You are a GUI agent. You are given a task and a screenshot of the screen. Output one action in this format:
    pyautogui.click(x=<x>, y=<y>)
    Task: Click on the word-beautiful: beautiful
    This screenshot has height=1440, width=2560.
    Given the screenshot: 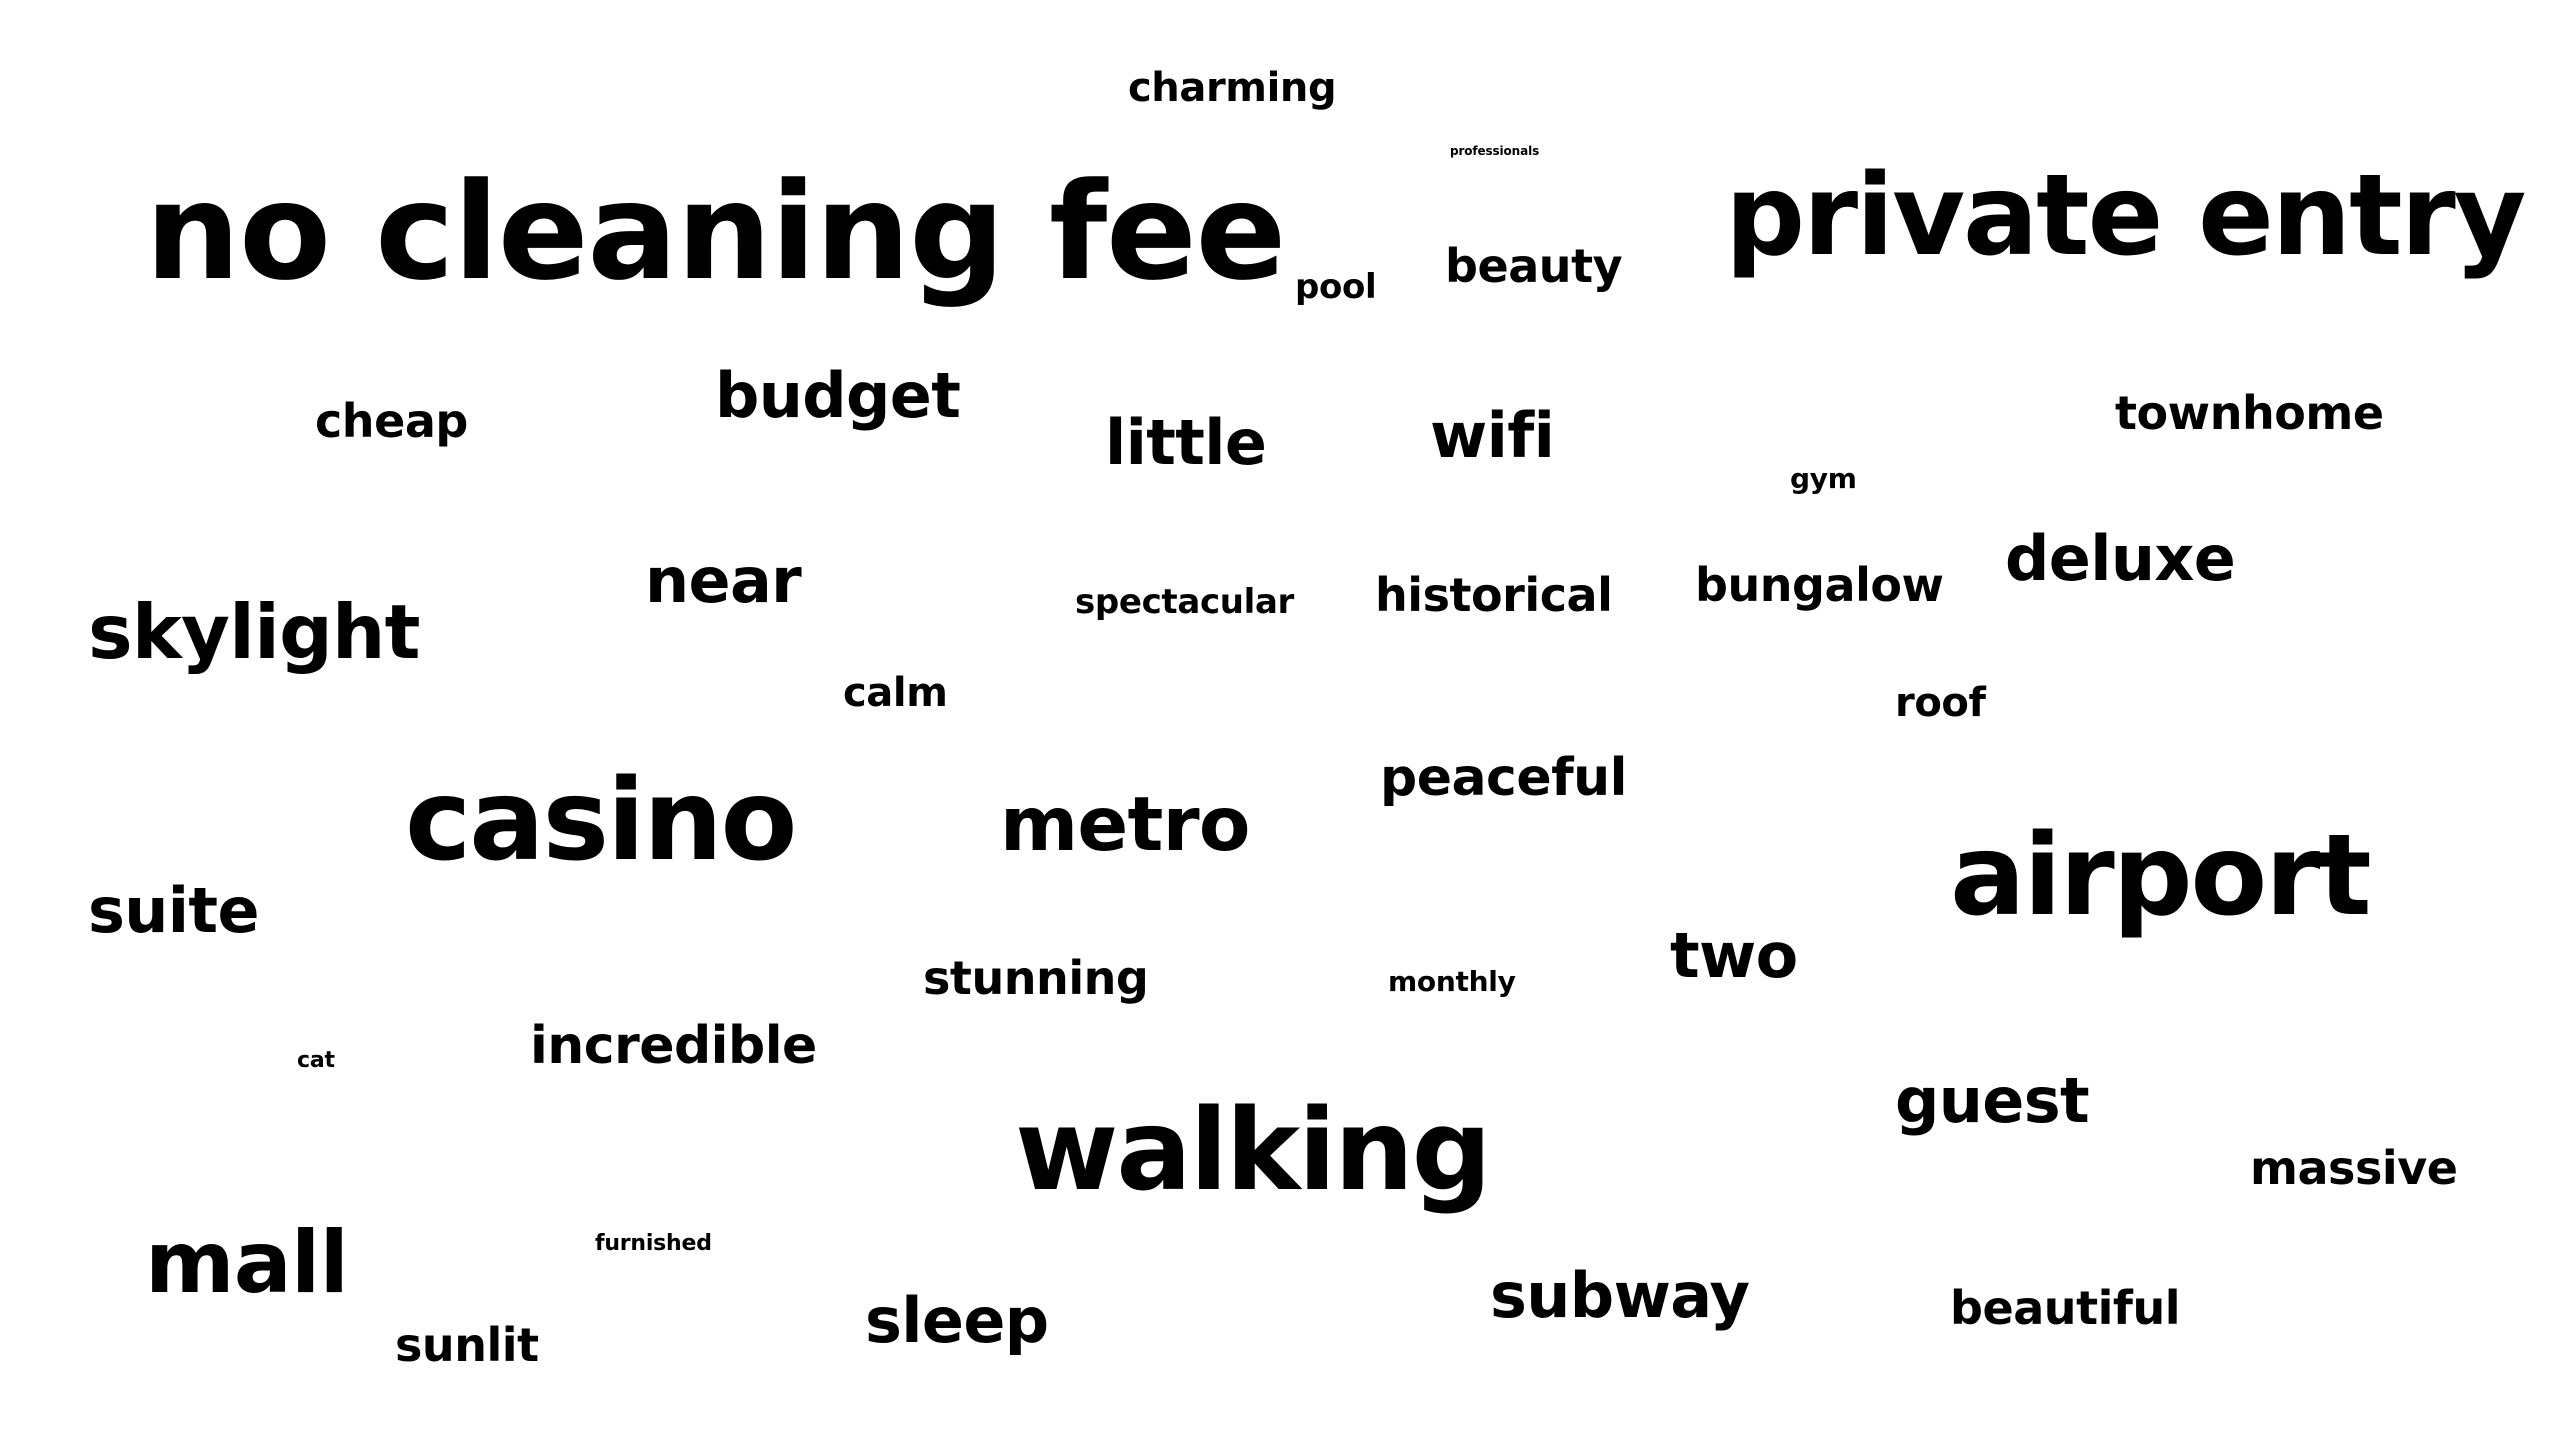 What is the action you would take?
    pyautogui.click(x=2065, y=1308)
    